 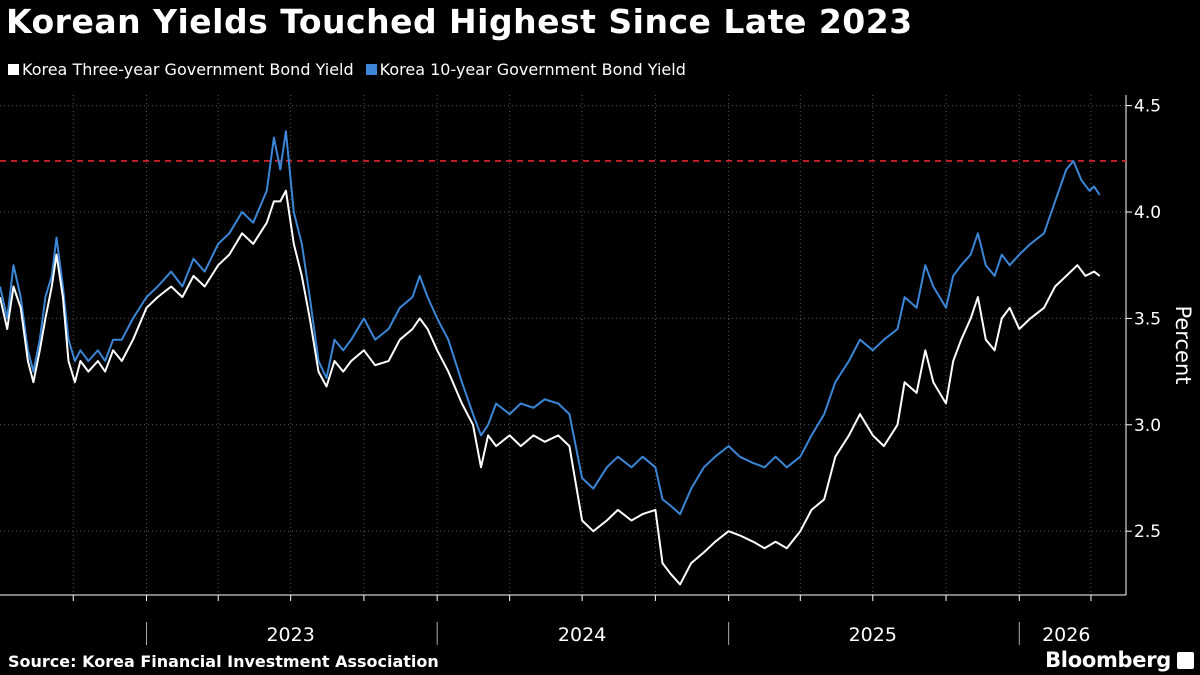 What do you see at coordinates (188, 69) in the screenshot?
I see `legend-label-three-year: Korea Three-year Government Bond Yield` at bounding box center [188, 69].